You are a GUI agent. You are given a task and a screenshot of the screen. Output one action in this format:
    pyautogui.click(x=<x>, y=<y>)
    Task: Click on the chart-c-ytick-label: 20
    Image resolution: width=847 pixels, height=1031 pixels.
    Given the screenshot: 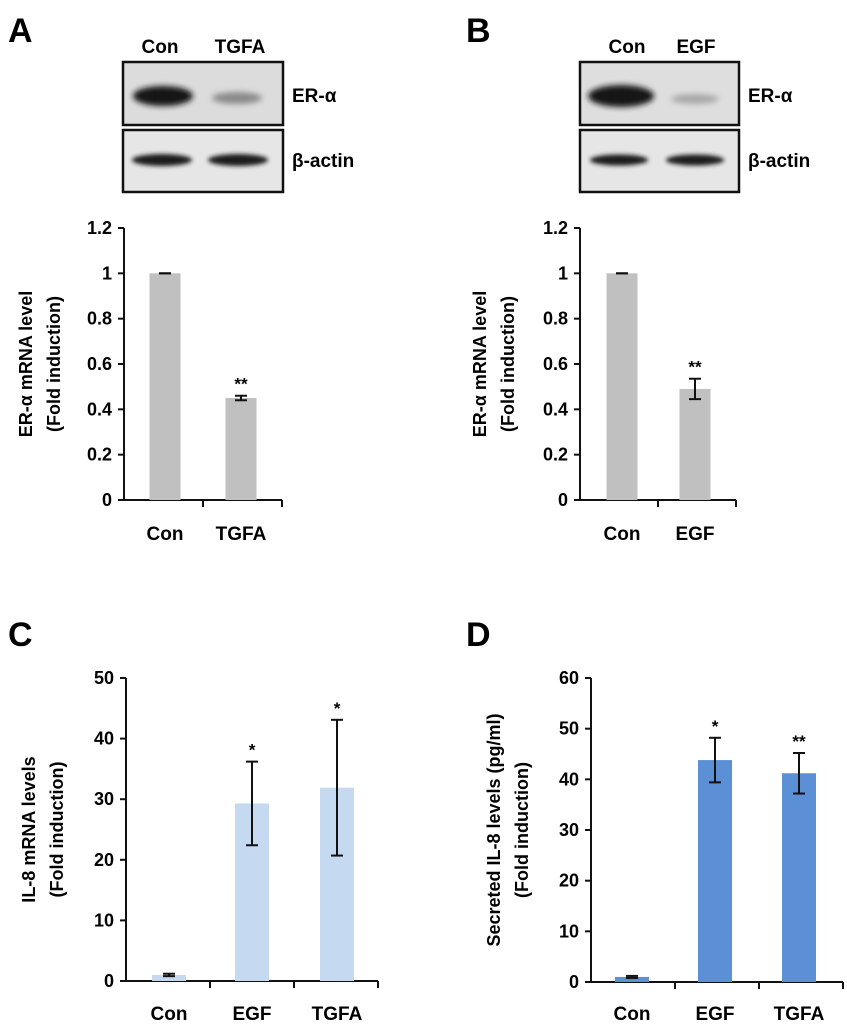 What is the action you would take?
    pyautogui.click(x=104, y=860)
    